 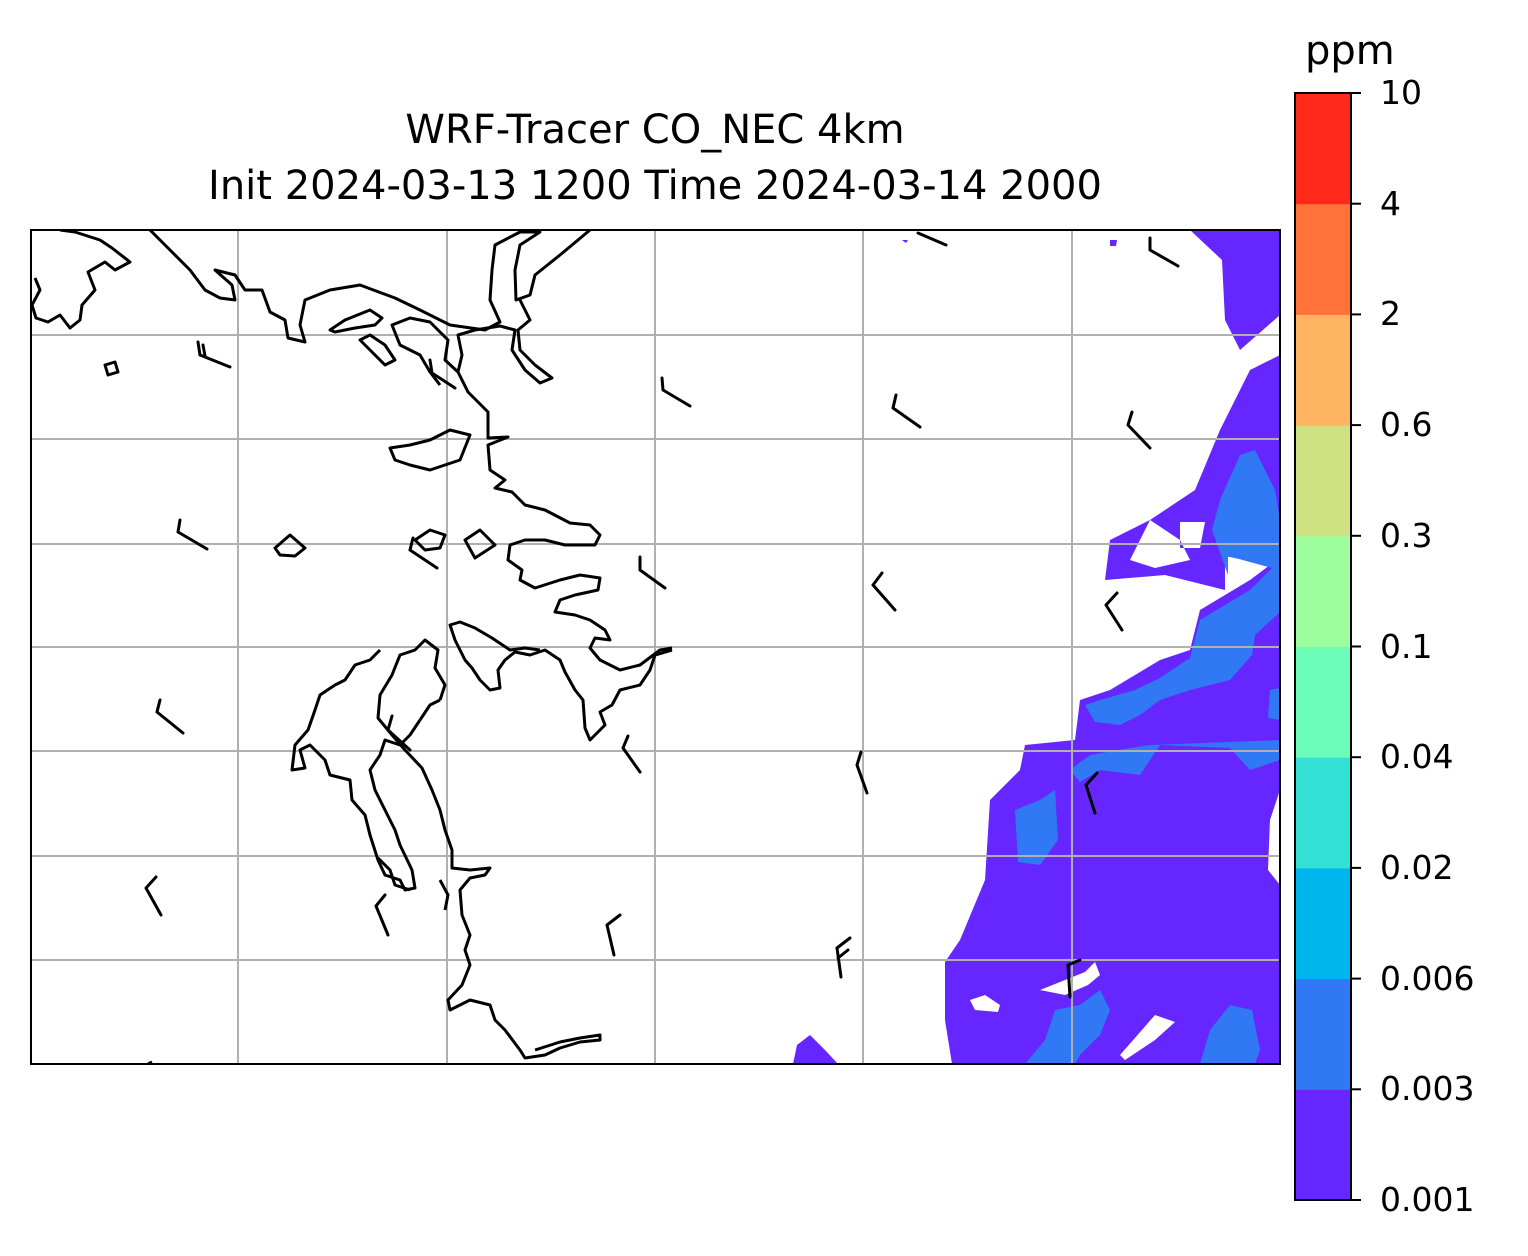 I want to click on coastline-estuary-east, so click(x=564, y=485).